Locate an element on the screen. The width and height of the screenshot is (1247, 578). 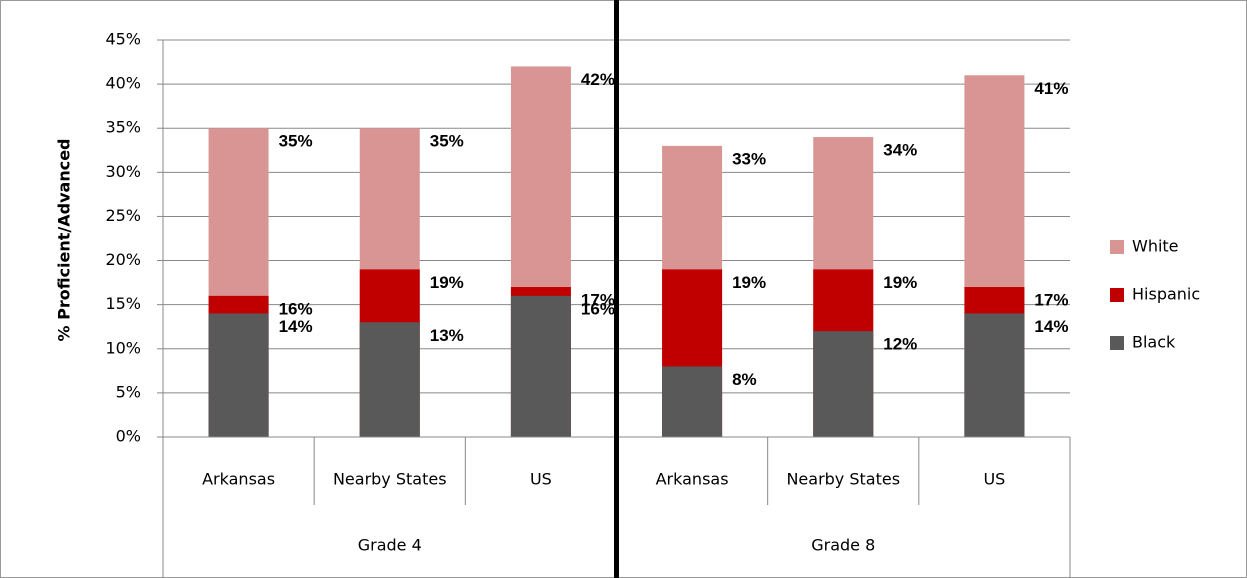
data-label: 34% is located at coordinates (900, 150).